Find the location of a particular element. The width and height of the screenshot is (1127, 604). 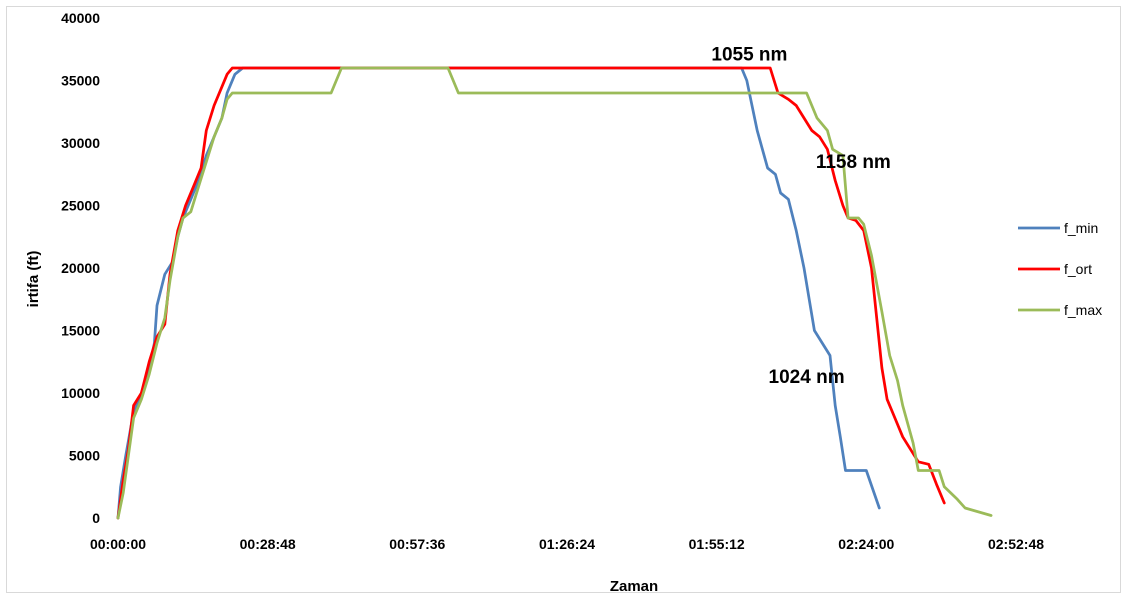

annotation-label: 1055 nm is located at coordinates (749, 55).